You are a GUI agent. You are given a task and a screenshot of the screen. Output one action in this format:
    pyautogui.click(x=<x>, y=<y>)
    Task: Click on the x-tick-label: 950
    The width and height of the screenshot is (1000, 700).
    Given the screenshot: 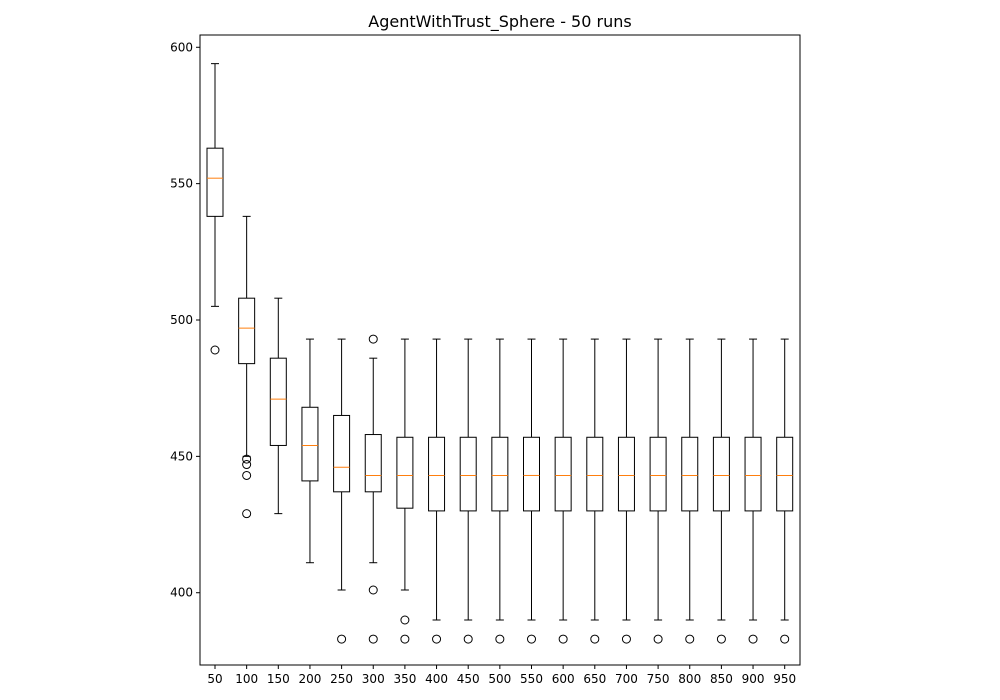 What is the action you would take?
    pyautogui.click(x=784, y=679)
    